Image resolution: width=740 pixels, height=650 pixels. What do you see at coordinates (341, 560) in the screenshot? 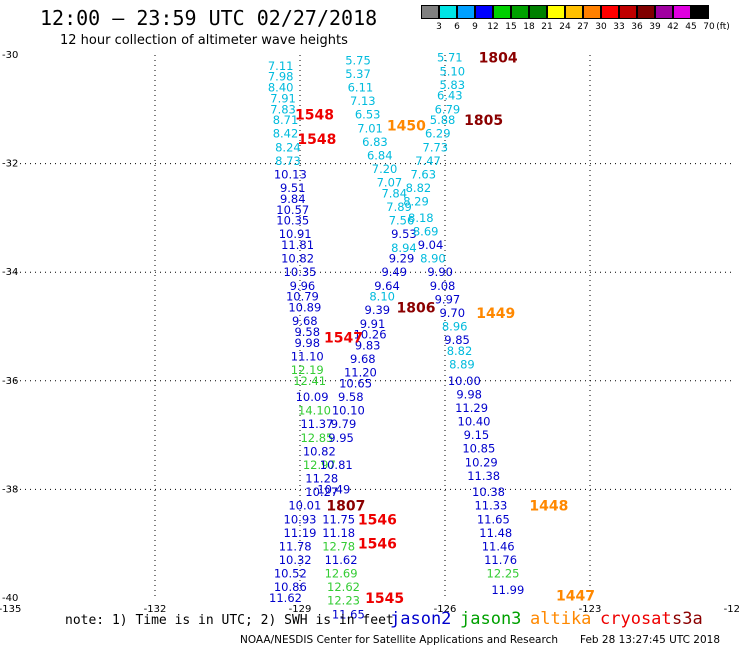
I see `wave-height-label: 11.62` at bounding box center [341, 560].